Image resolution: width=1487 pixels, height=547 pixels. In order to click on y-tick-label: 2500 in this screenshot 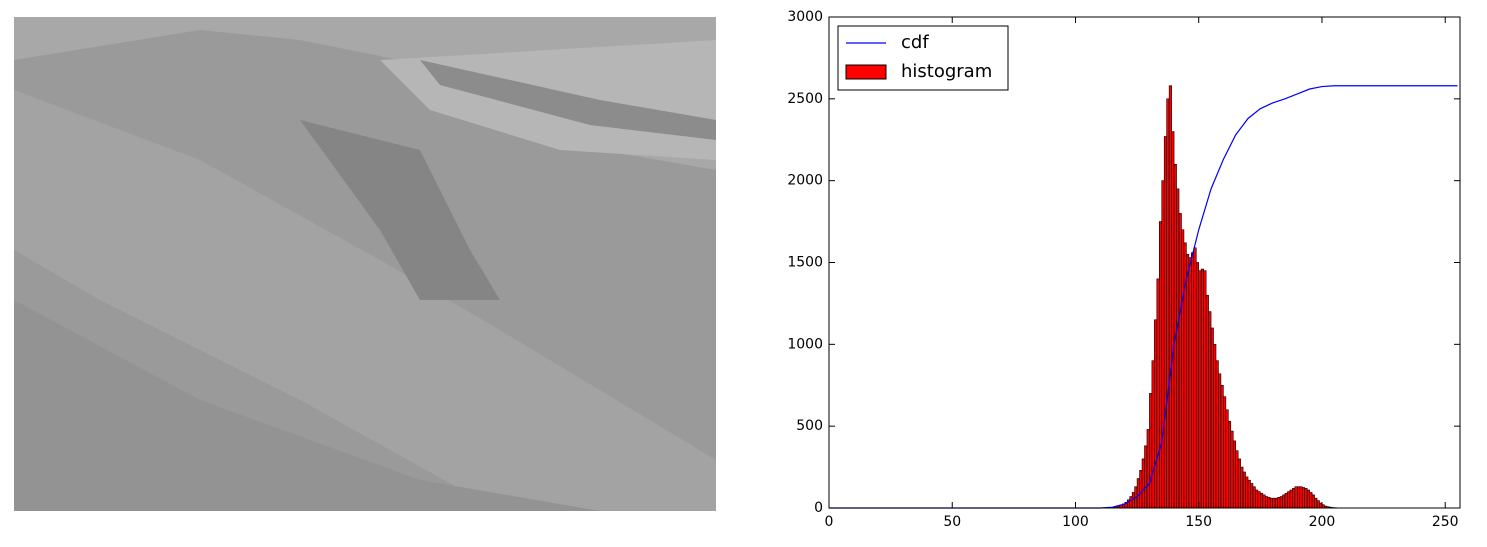, I will do `click(805, 99)`.